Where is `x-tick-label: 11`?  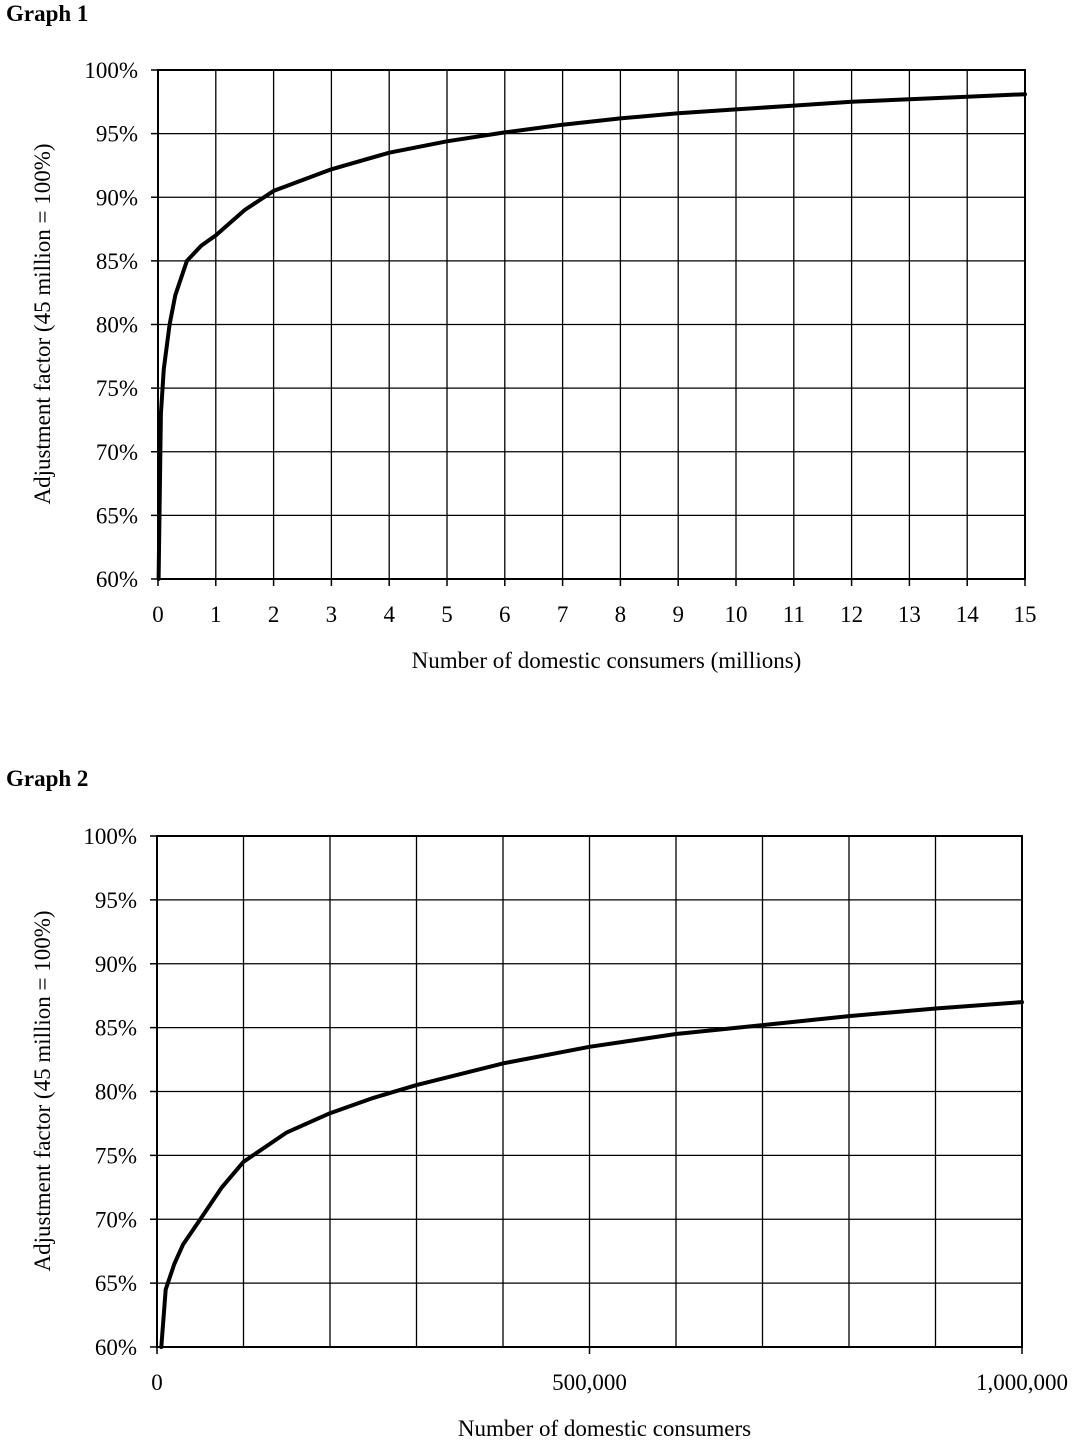 x-tick-label: 11 is located at coordinates (794, 614).